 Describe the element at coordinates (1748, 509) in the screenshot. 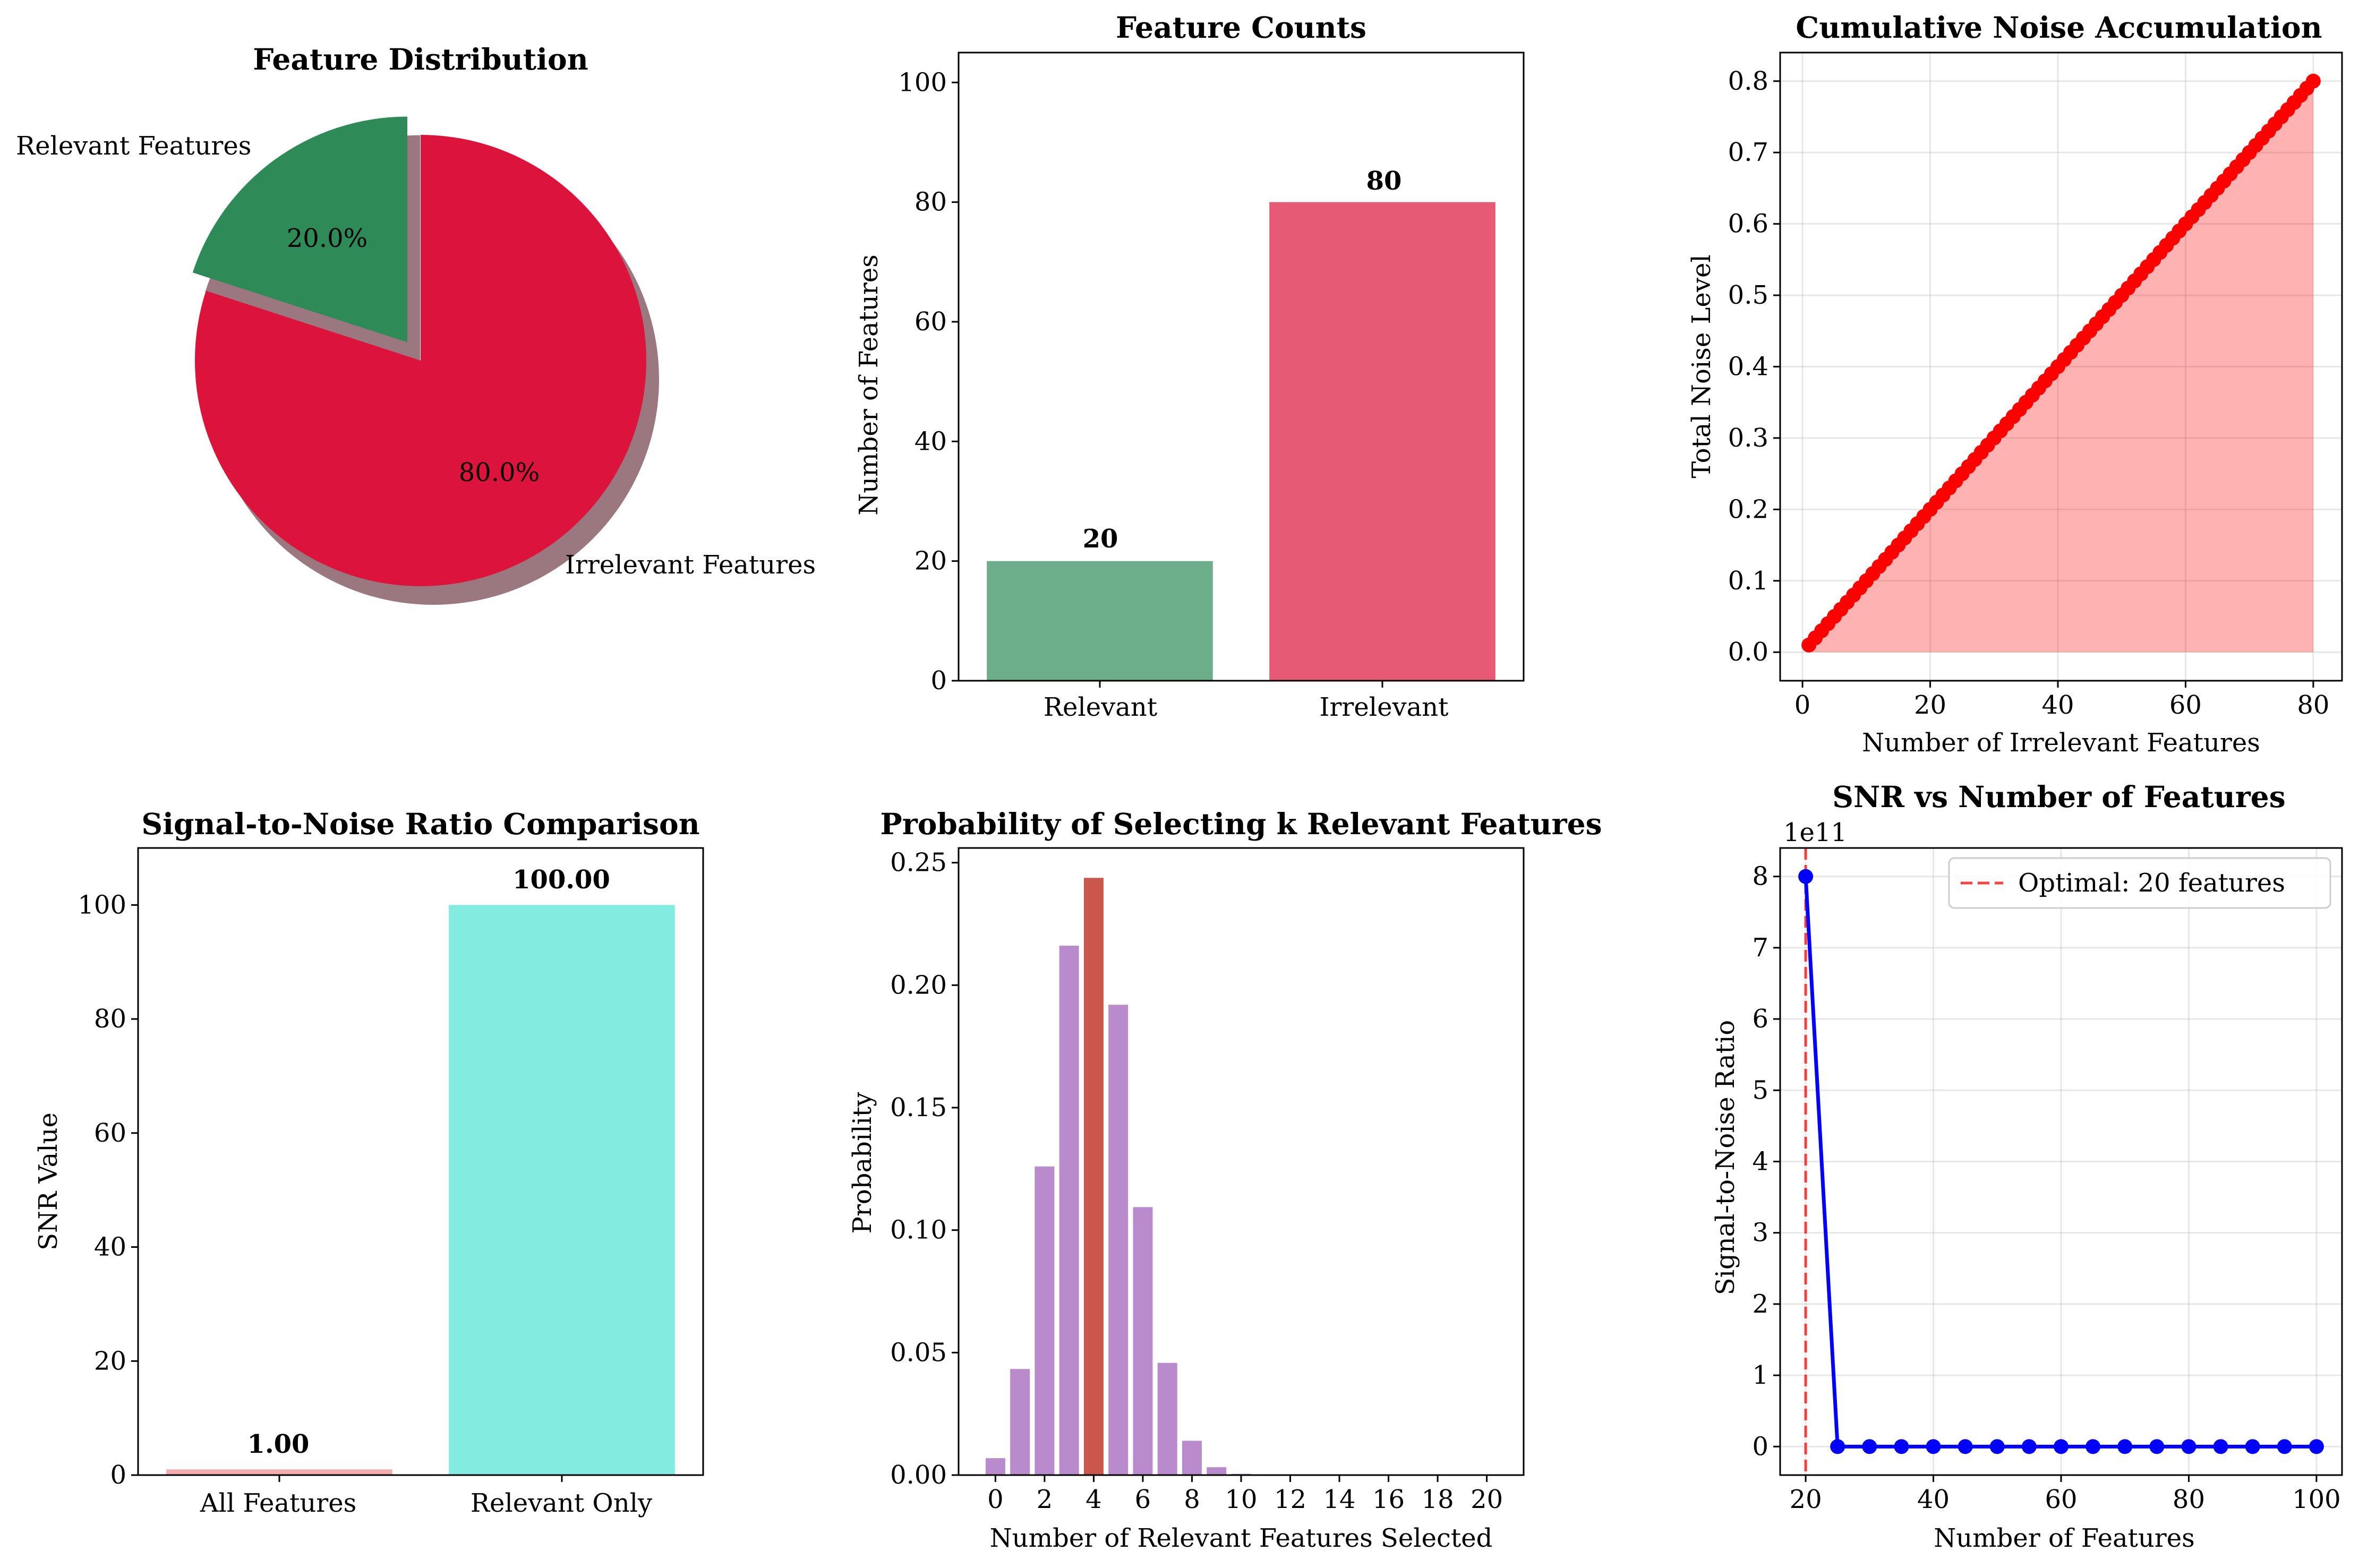

I see `noise-ytick-label-2: 0.2` at that location.